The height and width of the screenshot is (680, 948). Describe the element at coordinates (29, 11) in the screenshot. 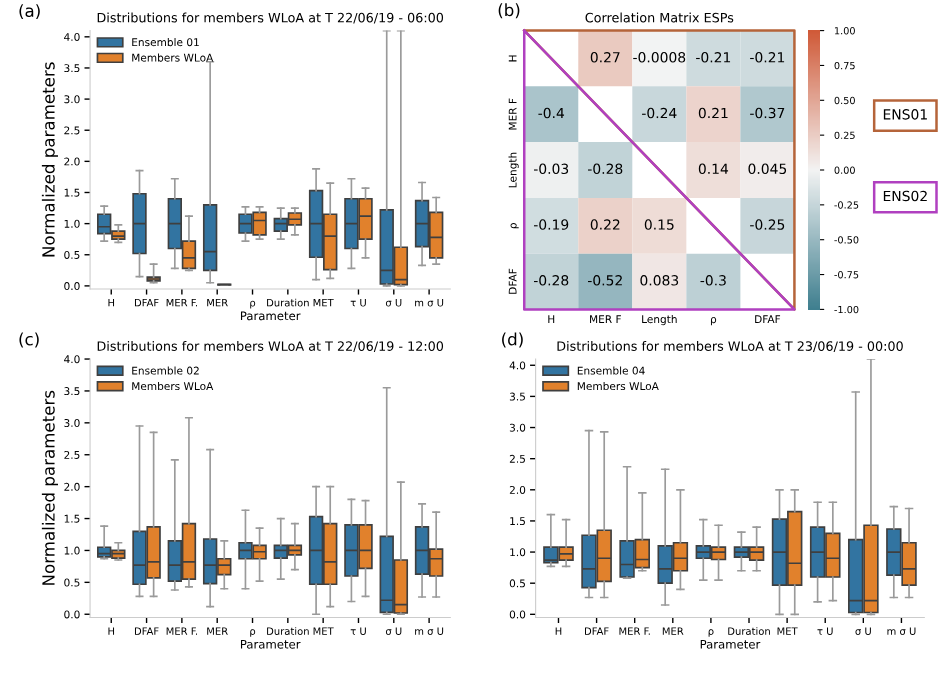

I see `text: (a)` at that location.